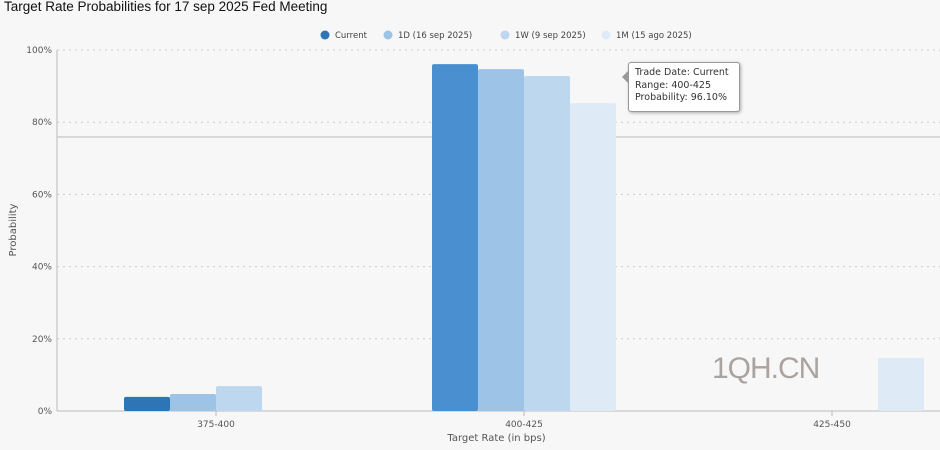 The height and width of the screenshot is (450, 940). What do you see at coordinates (495, 438) in the screenshot?
I see `x-axis-title: Target Rate (in bps)` at bounding box center [495, 438].